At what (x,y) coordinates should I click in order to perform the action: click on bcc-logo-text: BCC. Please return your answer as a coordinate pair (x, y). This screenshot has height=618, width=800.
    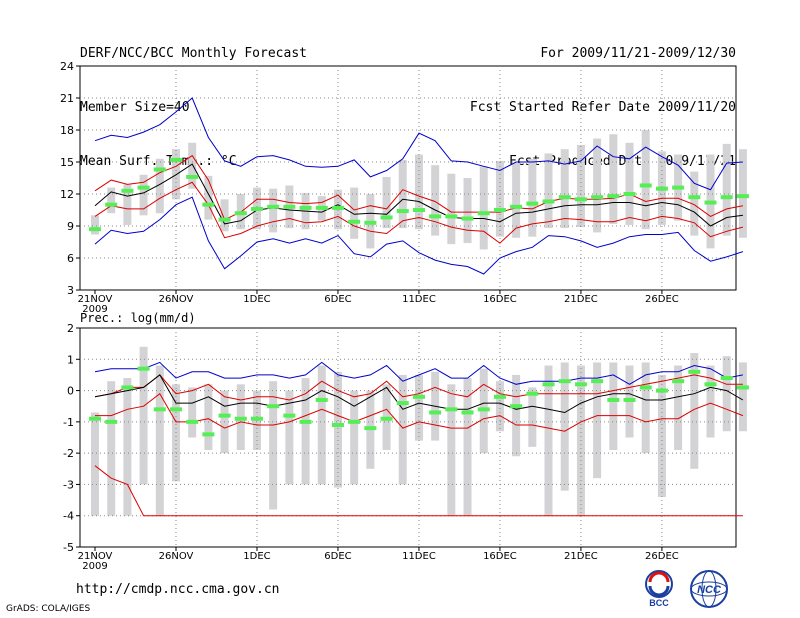
    Looking at the image, I should click on (659, 603).